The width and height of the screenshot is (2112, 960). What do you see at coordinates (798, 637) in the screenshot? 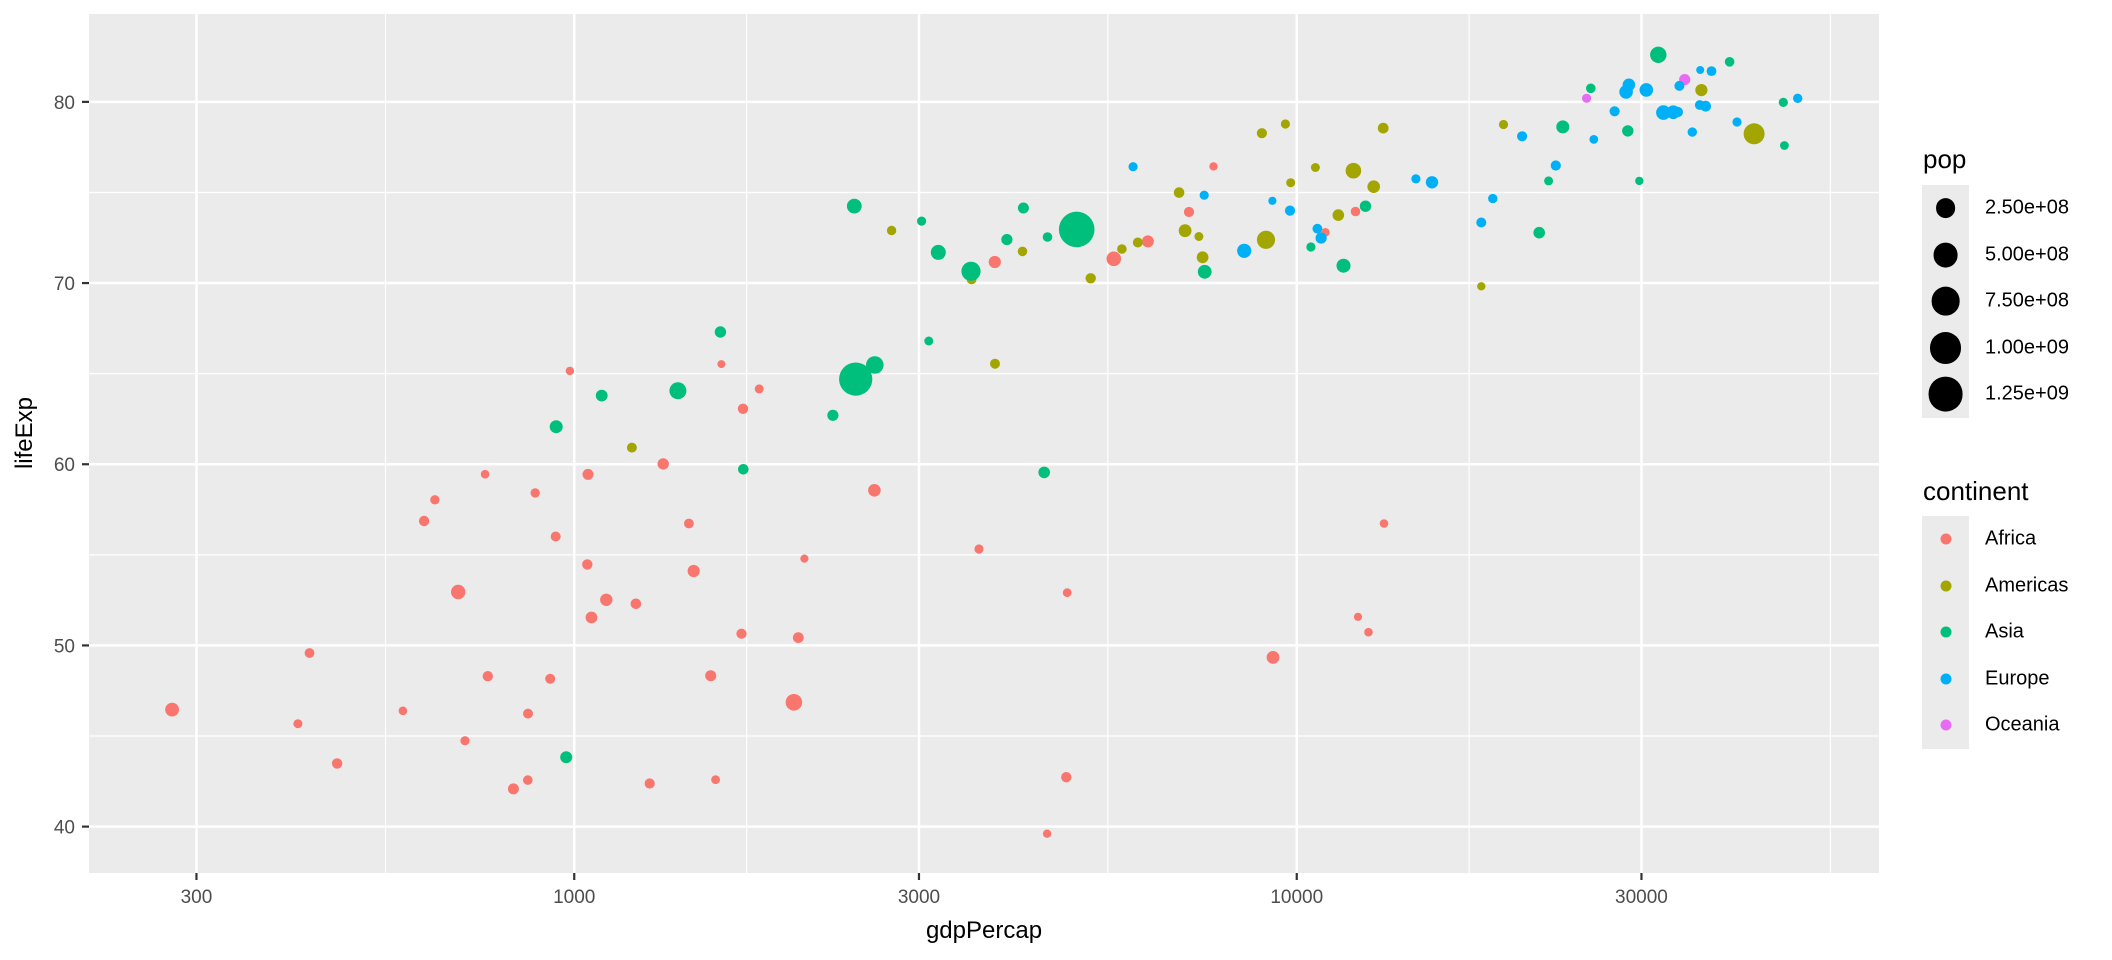
I see `data-point-cameroon` at bounding box center [798, 637].